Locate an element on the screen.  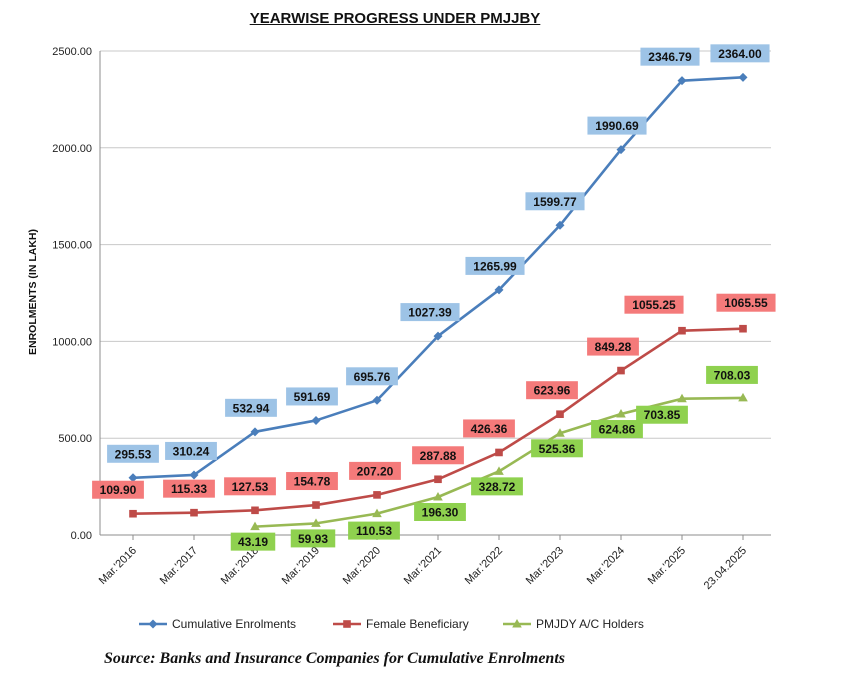
y-tick-label: 2500.00 is located at coordinates (72, 52).